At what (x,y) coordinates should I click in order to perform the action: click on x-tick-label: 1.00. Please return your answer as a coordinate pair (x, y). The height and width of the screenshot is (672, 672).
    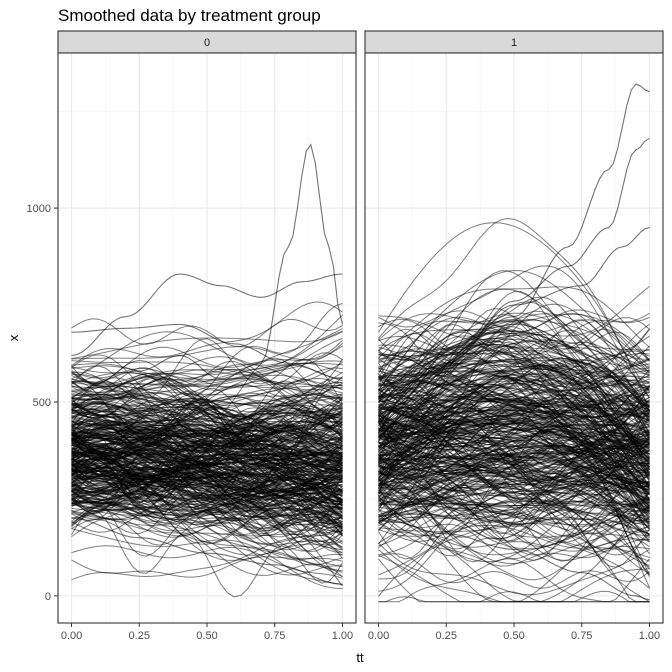
    Looking at the image, I should click on (649, 636).